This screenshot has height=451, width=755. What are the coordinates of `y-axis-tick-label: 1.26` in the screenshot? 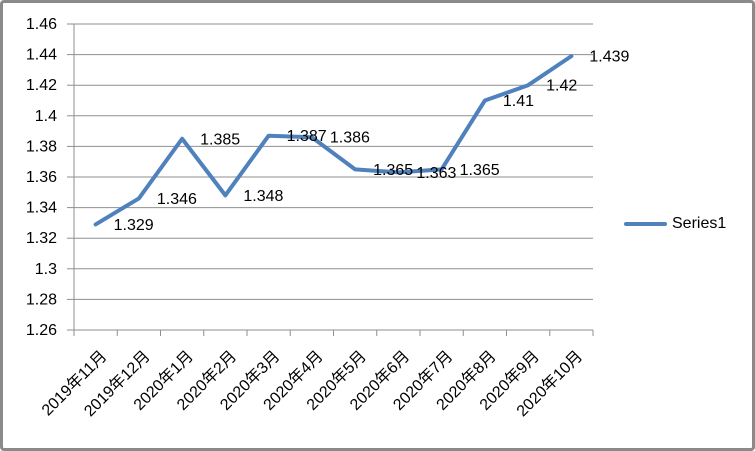 It's located at (41, 330).